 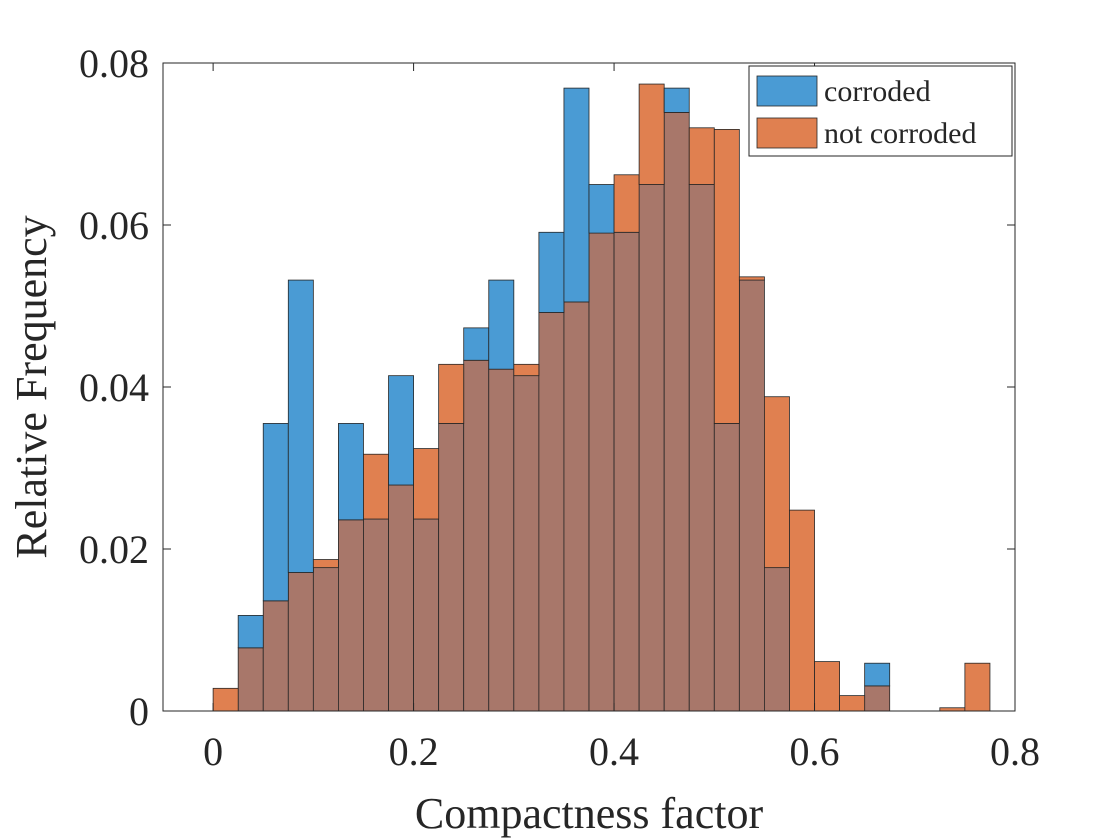 I want to click on y-tick-label: 0.02, so click(x=114, y=549).